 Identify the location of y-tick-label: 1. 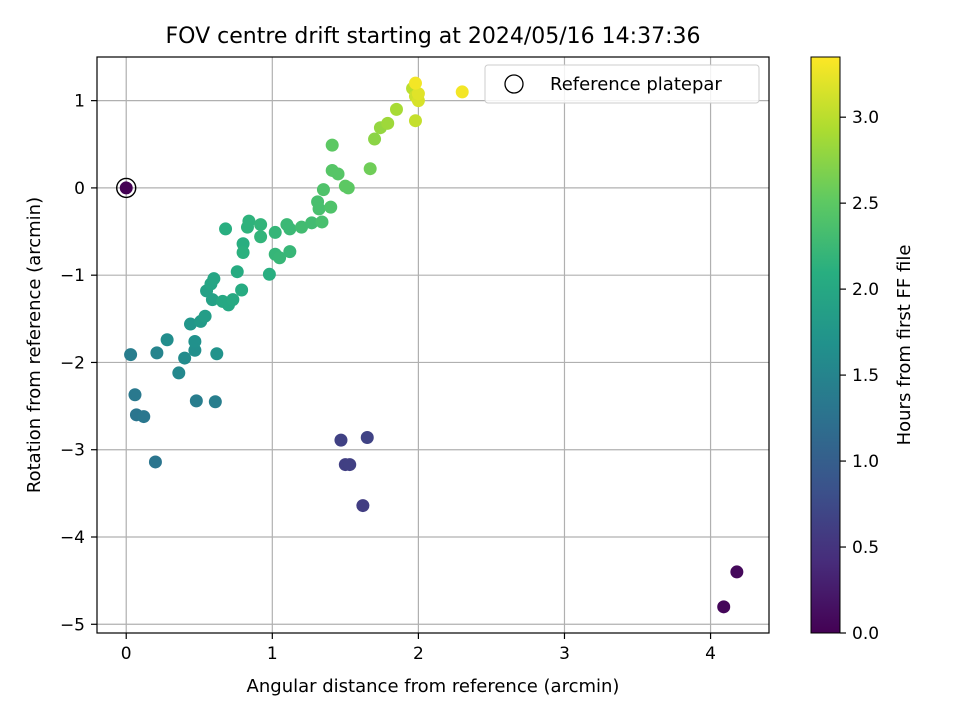
(79, 102).